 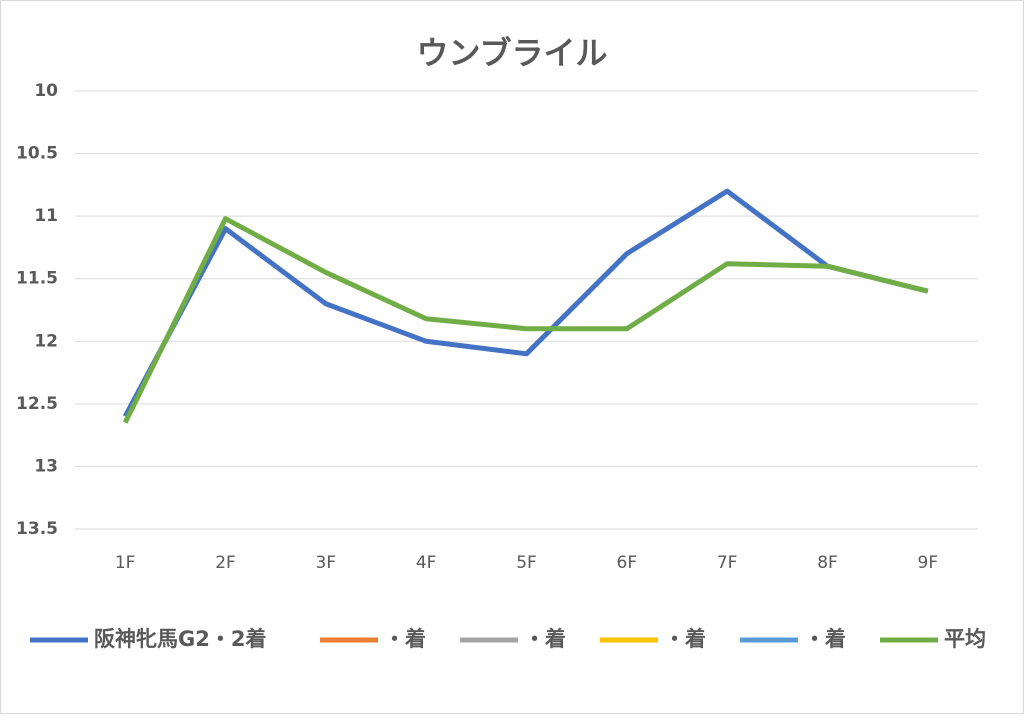 What do you see at coordinates (511, 53) in the screenshot?
I see `chart-title: ウンブライル` at bounding box center [511, 53].